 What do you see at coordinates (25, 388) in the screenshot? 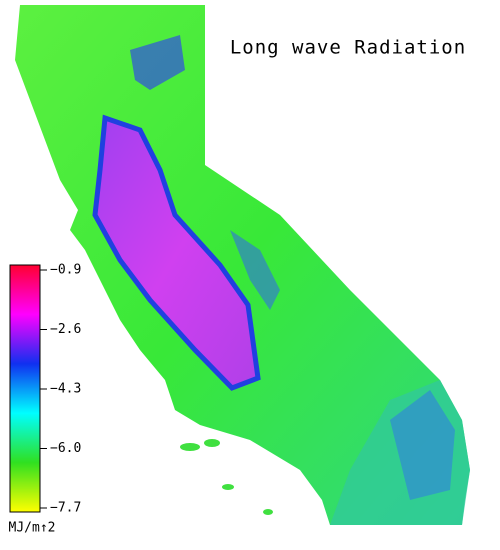
I see `colorbar` at bounding box center [25, 388].